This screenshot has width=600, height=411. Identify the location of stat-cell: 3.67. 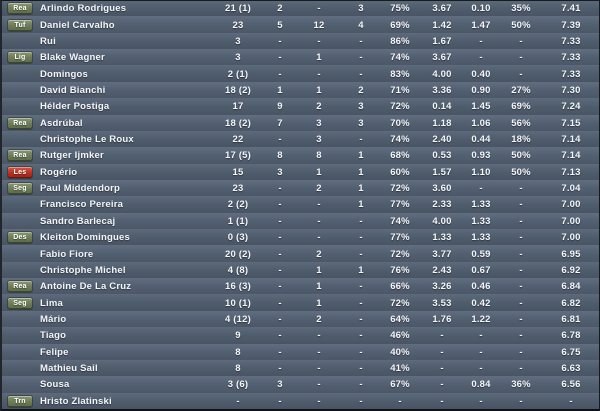
(442, 9).